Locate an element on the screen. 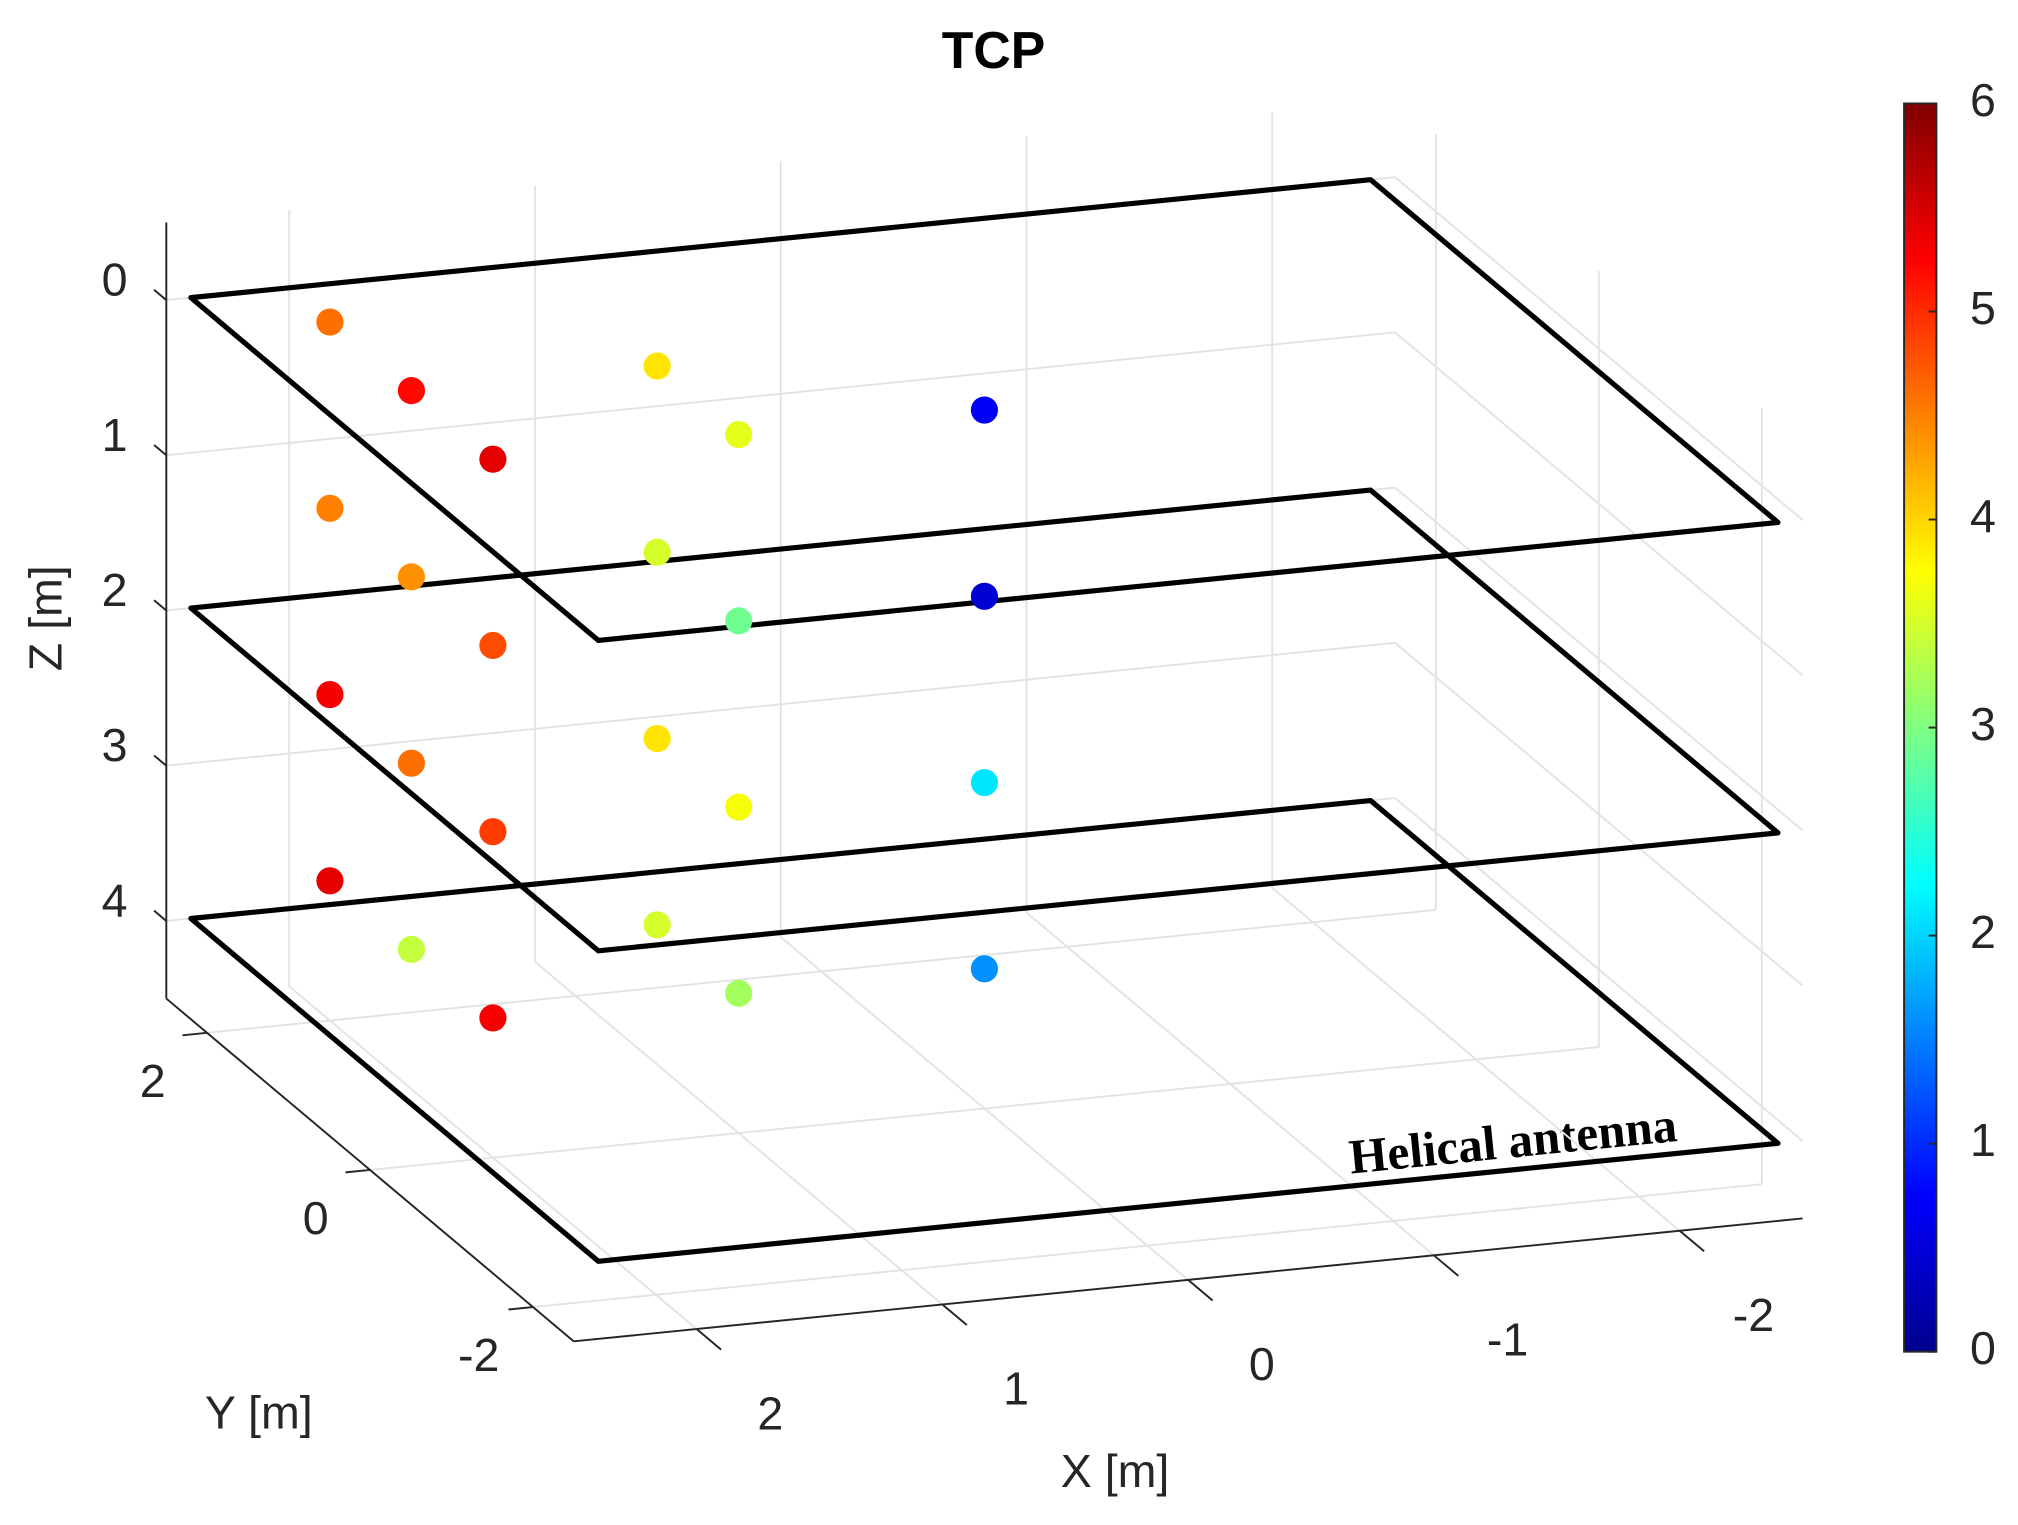 The image size is (2018, 1525). y-axis-label: Y [m] is located at coordinates (259, 1413).